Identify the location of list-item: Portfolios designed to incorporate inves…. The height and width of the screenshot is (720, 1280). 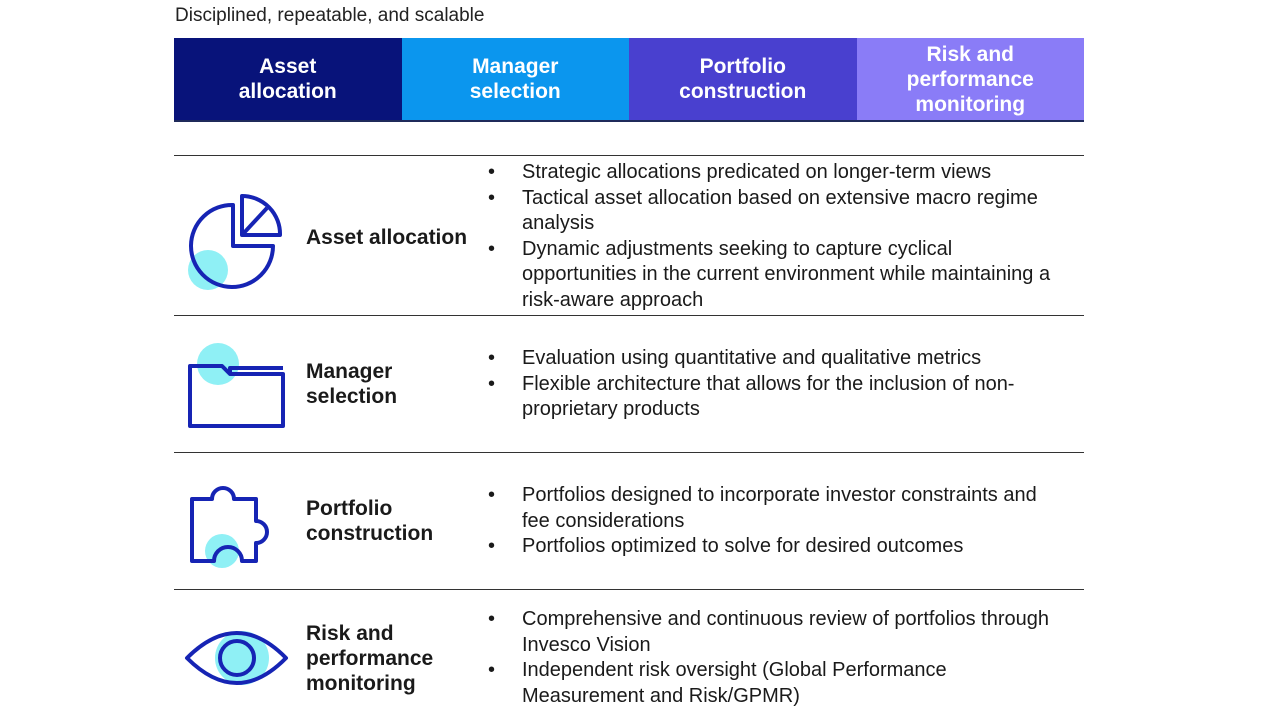
(776, 508).